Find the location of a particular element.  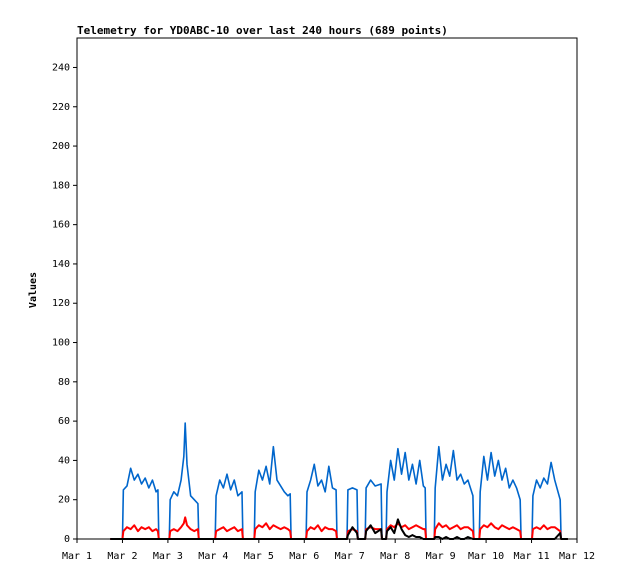

x-tick-label: Mar 3 is located at coordinates (168, 556).